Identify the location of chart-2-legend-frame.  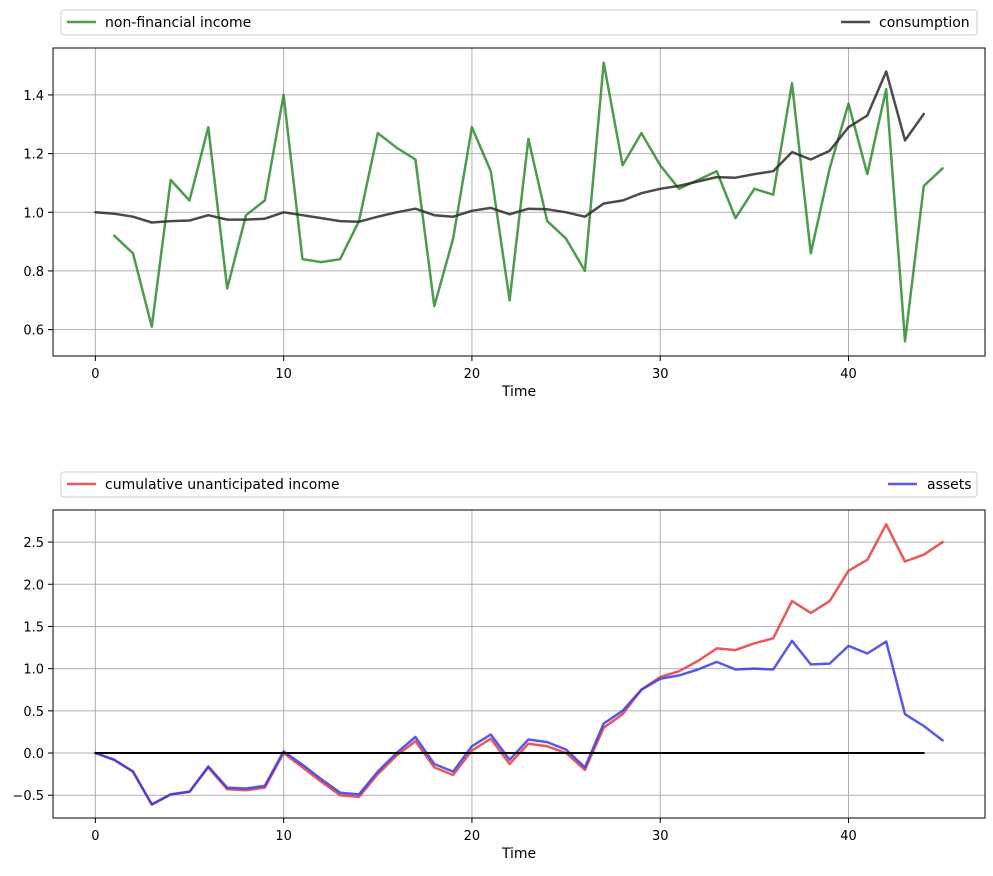
(519, 484).